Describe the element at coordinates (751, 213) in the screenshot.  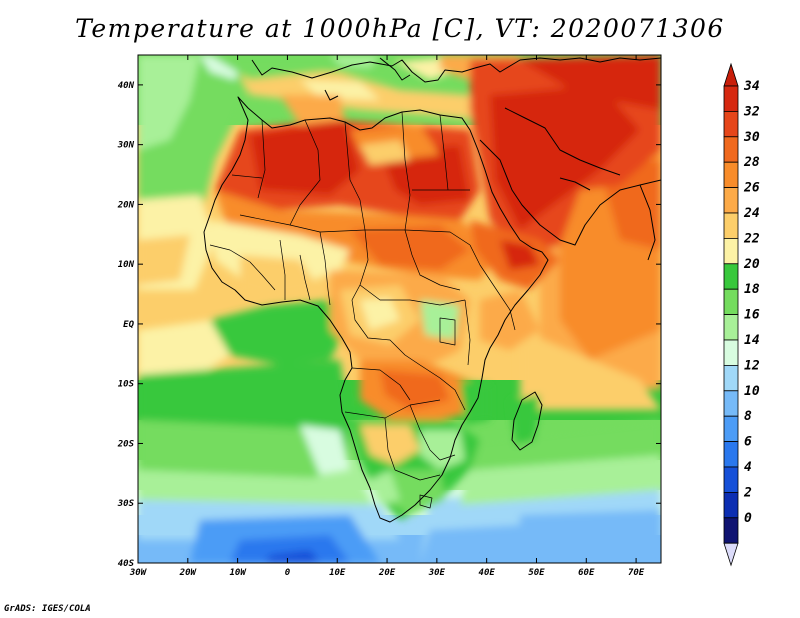
I see `colorbar-label: 24` at that location.